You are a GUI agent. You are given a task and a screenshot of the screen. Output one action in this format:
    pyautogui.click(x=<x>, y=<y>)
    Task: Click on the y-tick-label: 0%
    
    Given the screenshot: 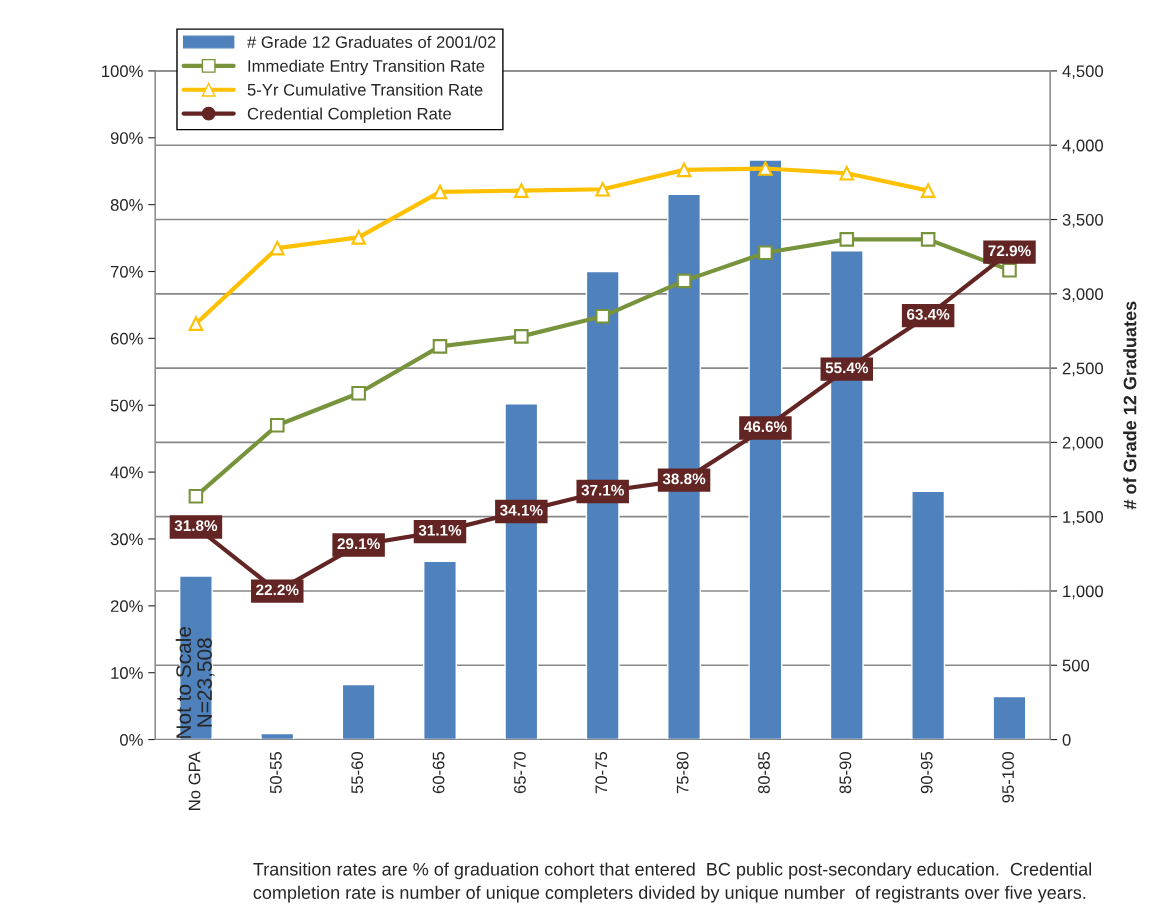 What is the action you would take?
    pyautogui.click(x=131, y=739)
    